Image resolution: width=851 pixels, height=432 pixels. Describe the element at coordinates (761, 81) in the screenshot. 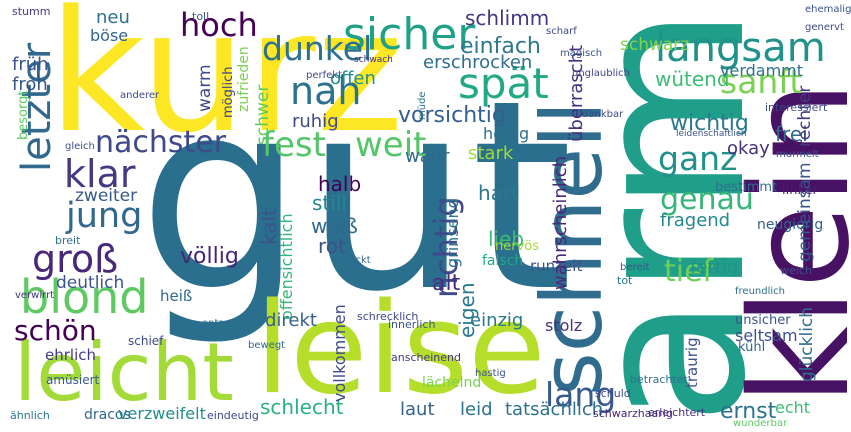

I see `word: sanft` at that location.